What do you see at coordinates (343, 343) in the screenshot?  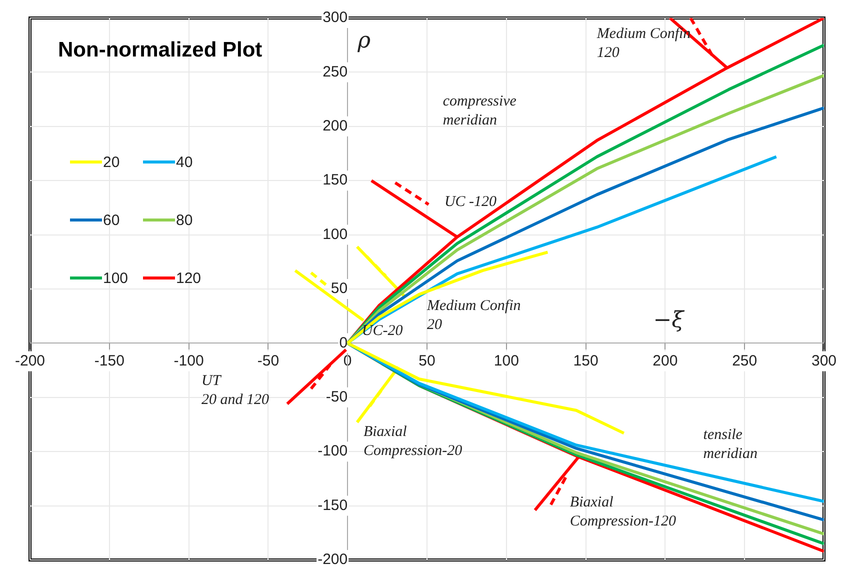 I see `y-tick-label: 0` at bounding box center [343, 343].